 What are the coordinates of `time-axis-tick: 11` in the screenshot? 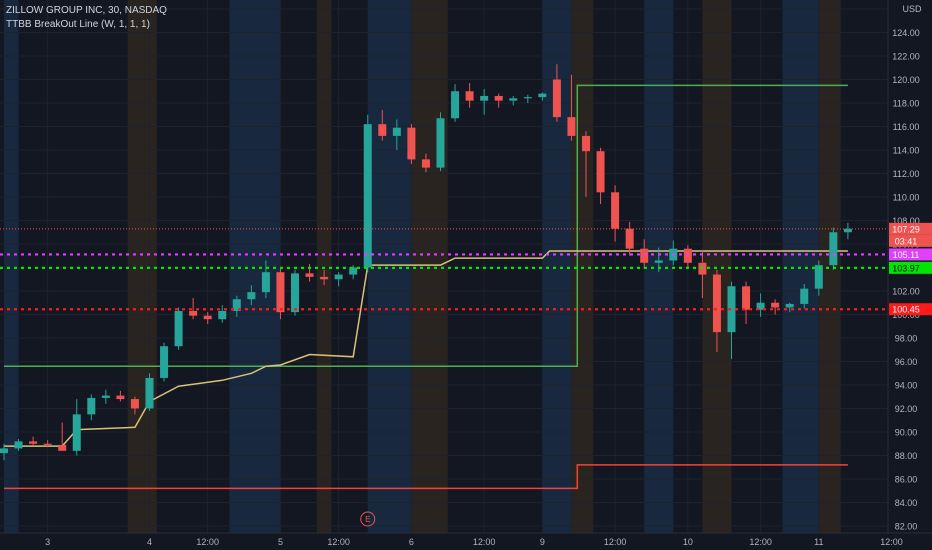 It's located at (818, 542).